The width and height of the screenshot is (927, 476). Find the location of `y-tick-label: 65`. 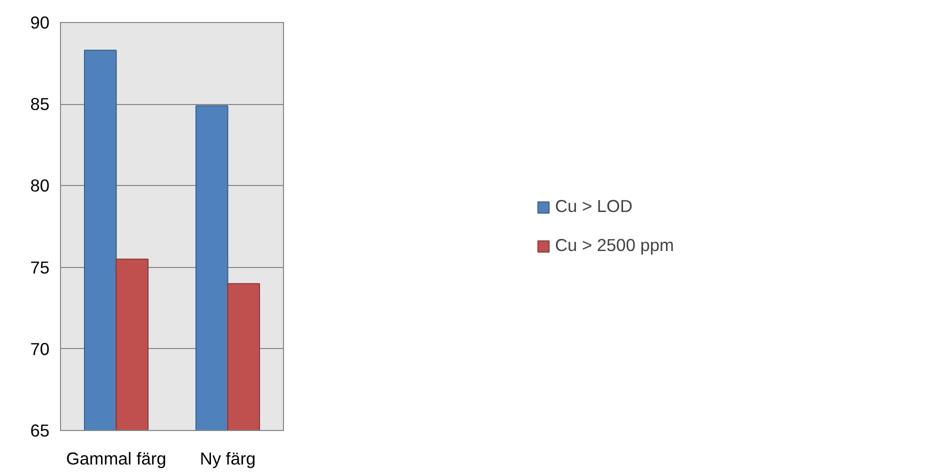

y-tick-label: 65 is located at coordinates (40, 430).